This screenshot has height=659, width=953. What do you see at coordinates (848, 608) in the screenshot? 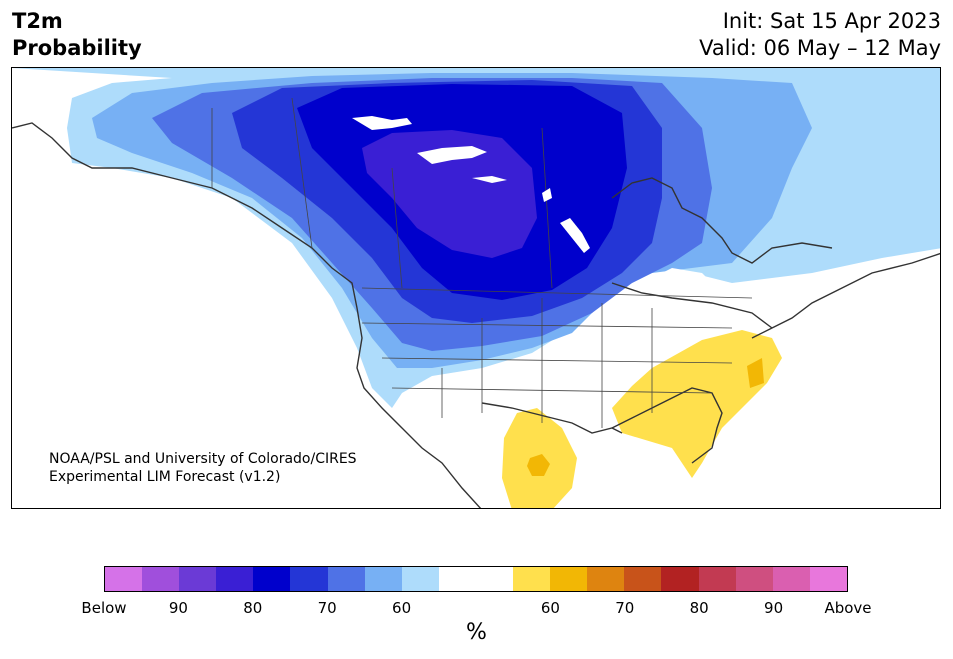
I see `colorbar-tick-label: Above` at bounding box center [848, 608].